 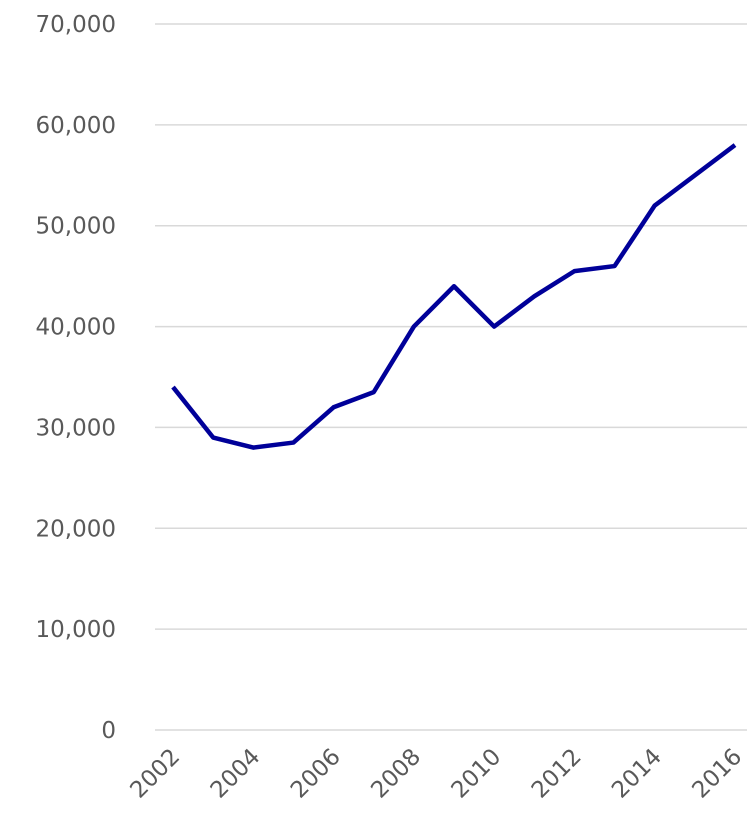 I want to click on x-tick-label: 2004, so click(x=236, y=774).